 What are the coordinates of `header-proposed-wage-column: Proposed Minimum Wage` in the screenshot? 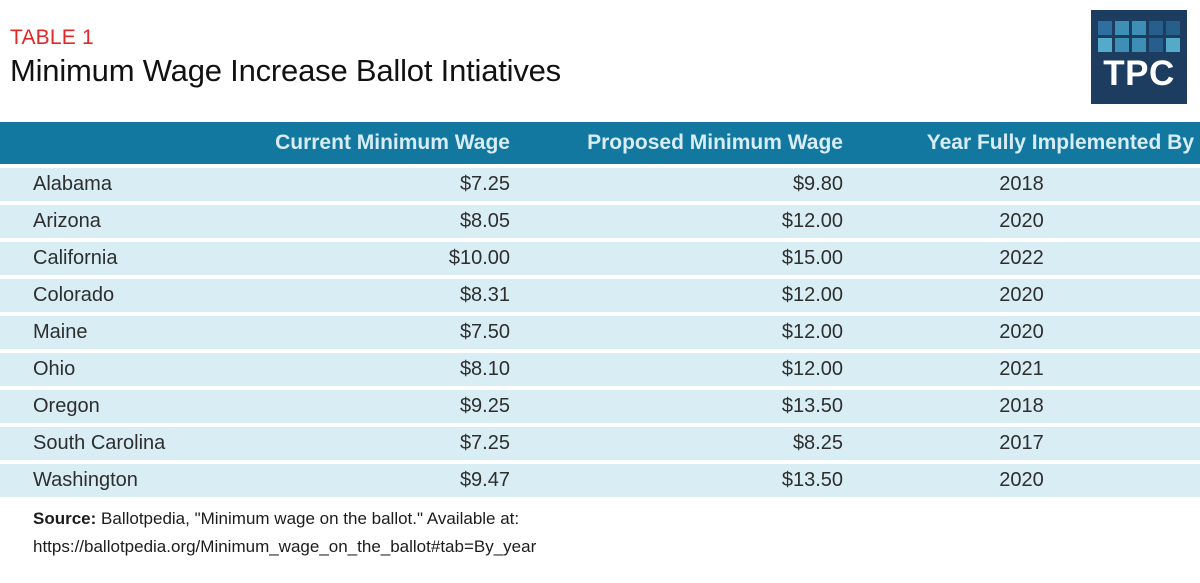 It's located at (715, 142).